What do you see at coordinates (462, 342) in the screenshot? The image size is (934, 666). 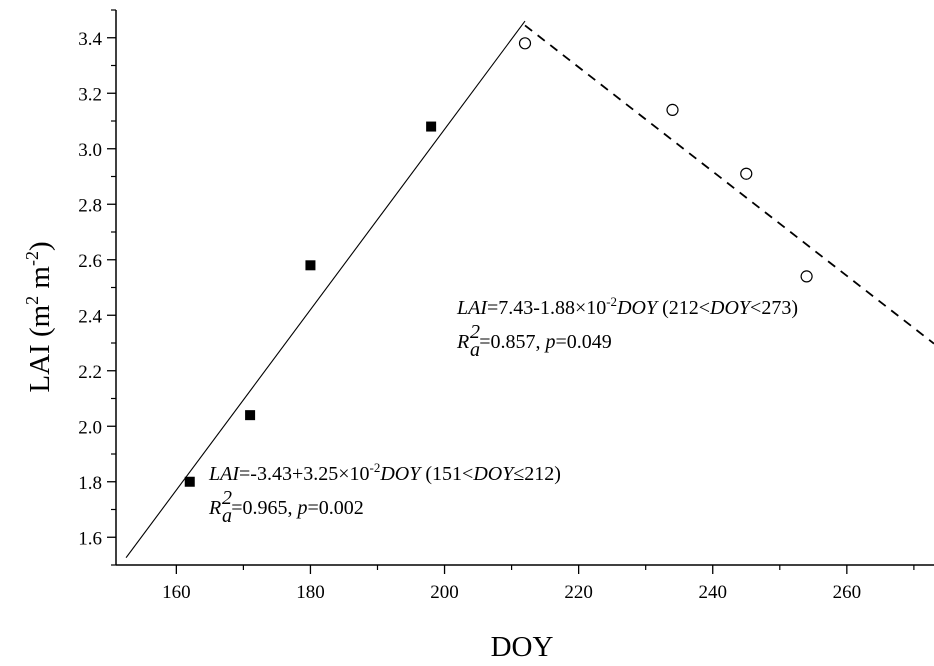 I see `eq2-r: R` at bounding box center [462, 342].